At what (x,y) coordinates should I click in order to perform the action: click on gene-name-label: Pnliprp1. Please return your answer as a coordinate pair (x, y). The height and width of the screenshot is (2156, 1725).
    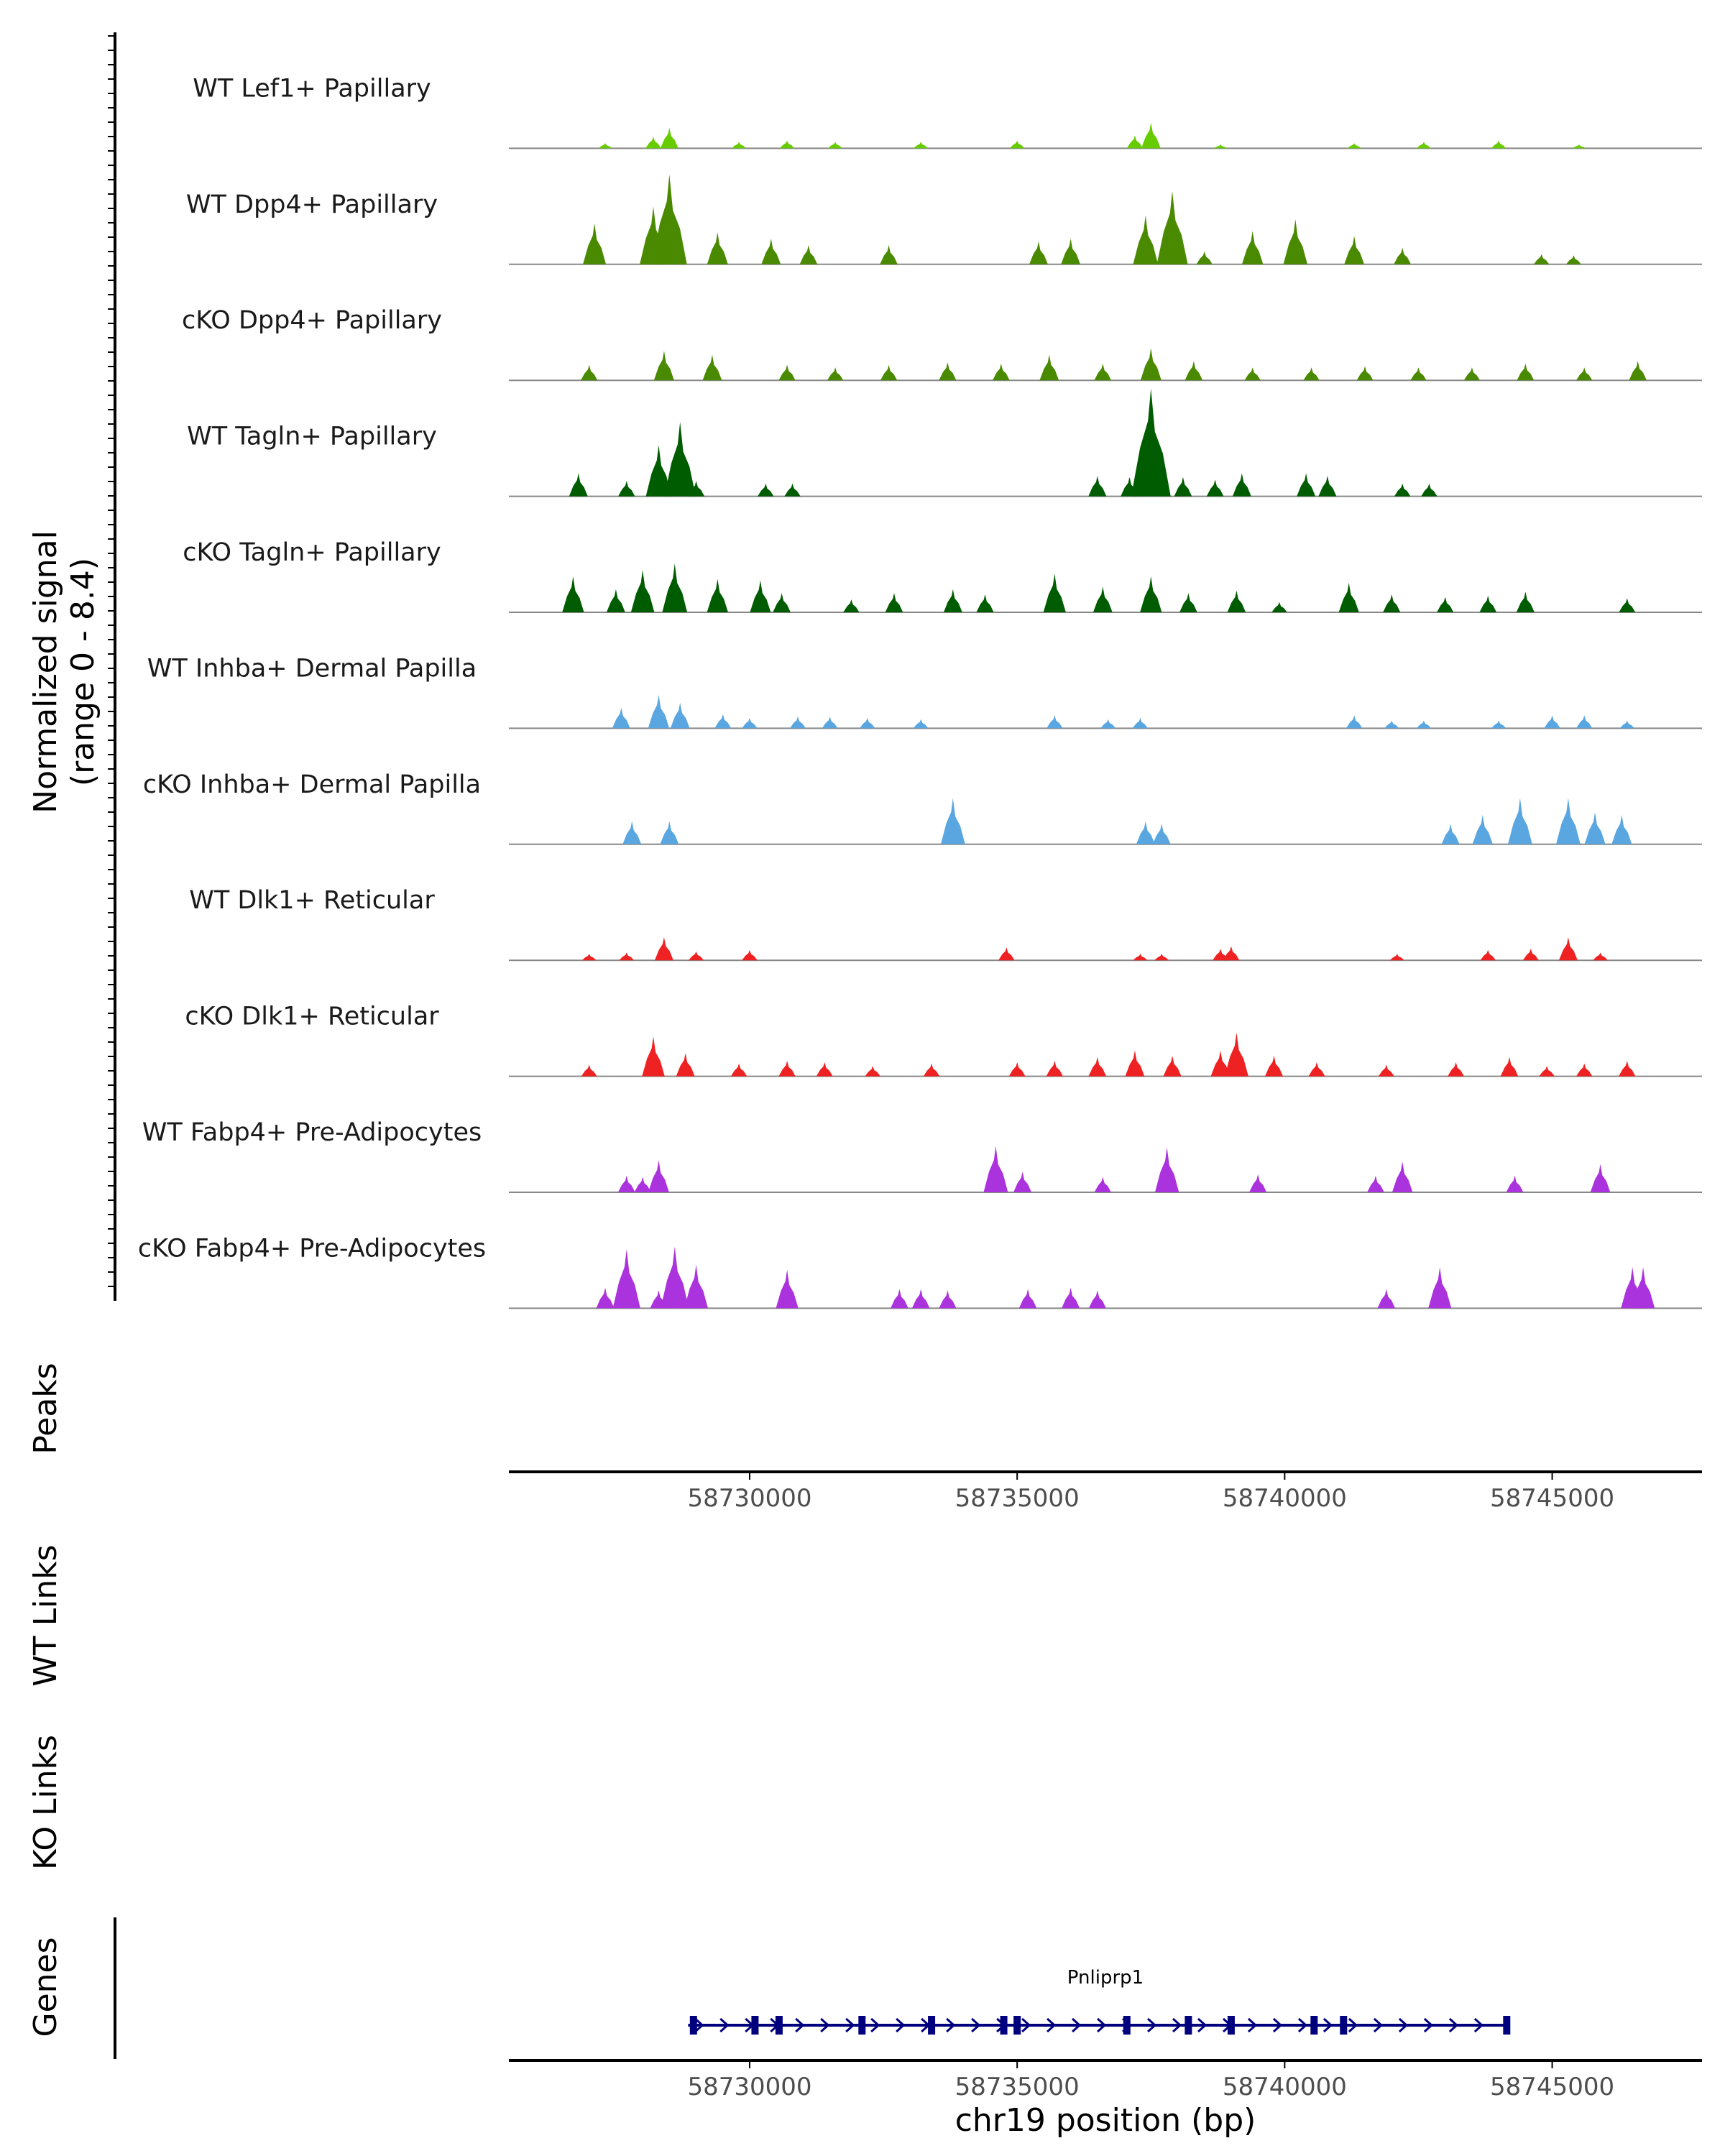
    Looking at the image, I should click on (1105, 1978).